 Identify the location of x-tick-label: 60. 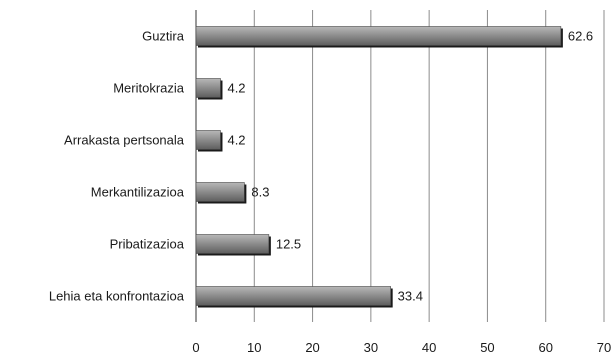
(545, 347).